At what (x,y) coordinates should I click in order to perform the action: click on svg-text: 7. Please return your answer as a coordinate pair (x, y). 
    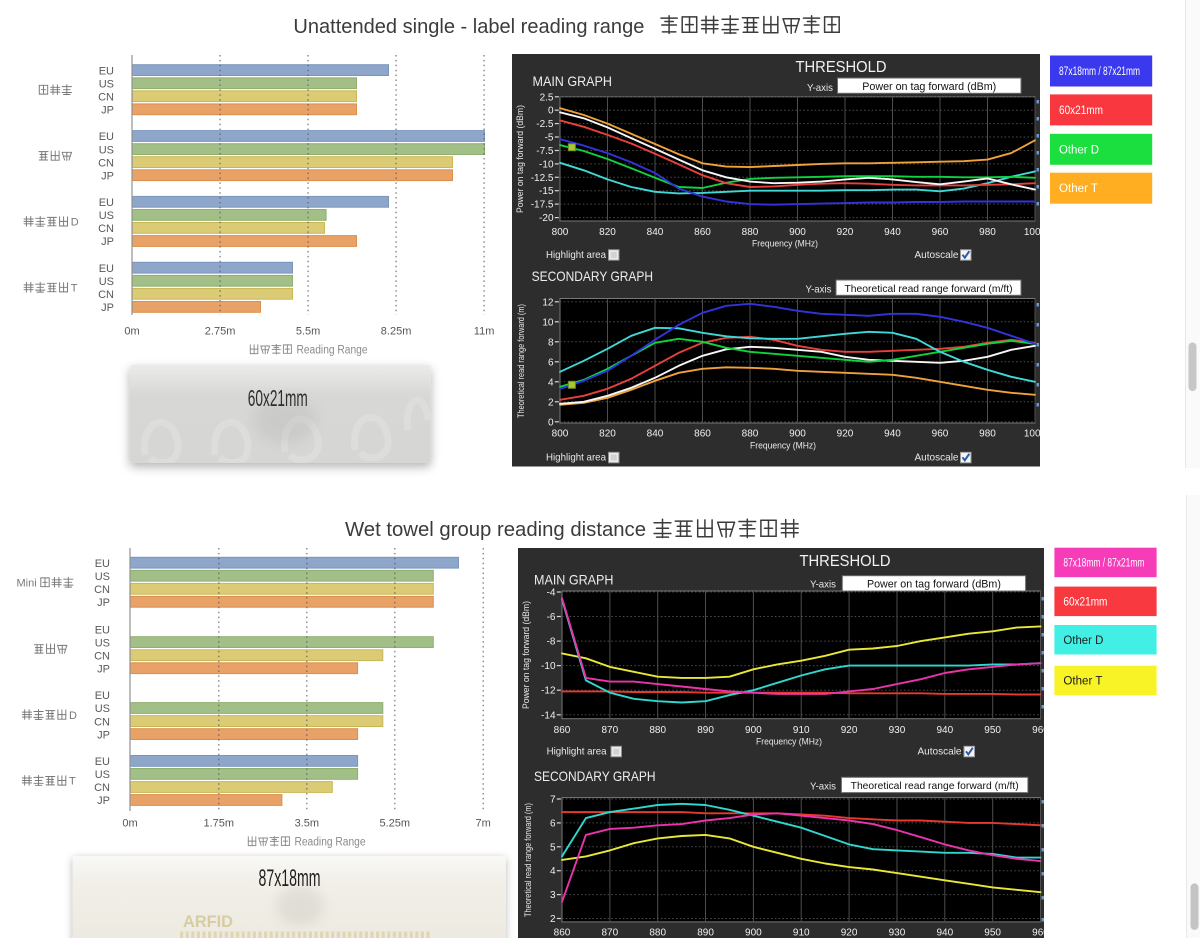
    Looking at the image, I should click on (553, 800).